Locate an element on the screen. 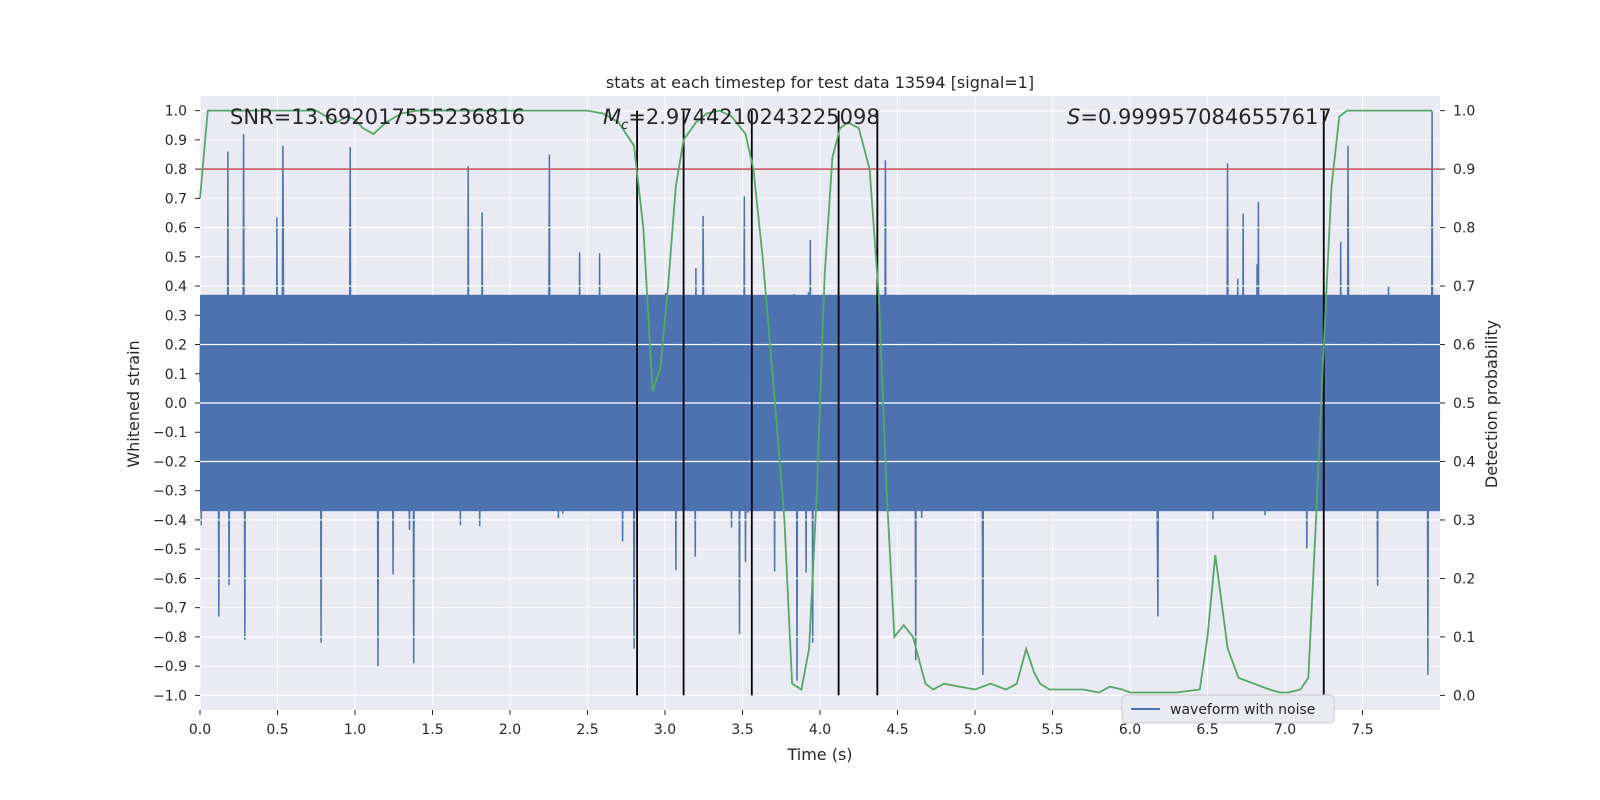 The height and width of the screenshot is (800, 1600). y2-tick-label: 0.0 is located at coordinates (1464, 696).